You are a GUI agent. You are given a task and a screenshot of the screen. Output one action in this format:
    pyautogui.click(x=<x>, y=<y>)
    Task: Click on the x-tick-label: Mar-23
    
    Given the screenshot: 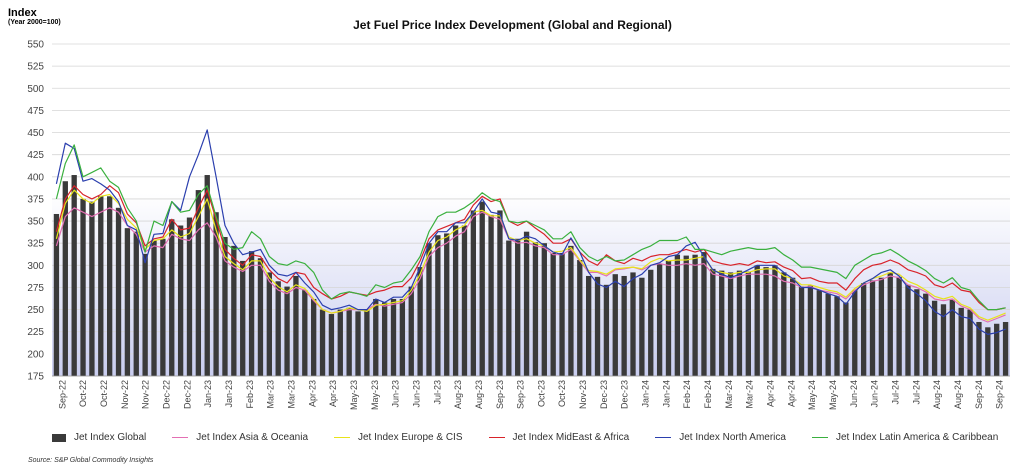 What is the action you would take?
    pyautogui.click(x=292, y=394)
    